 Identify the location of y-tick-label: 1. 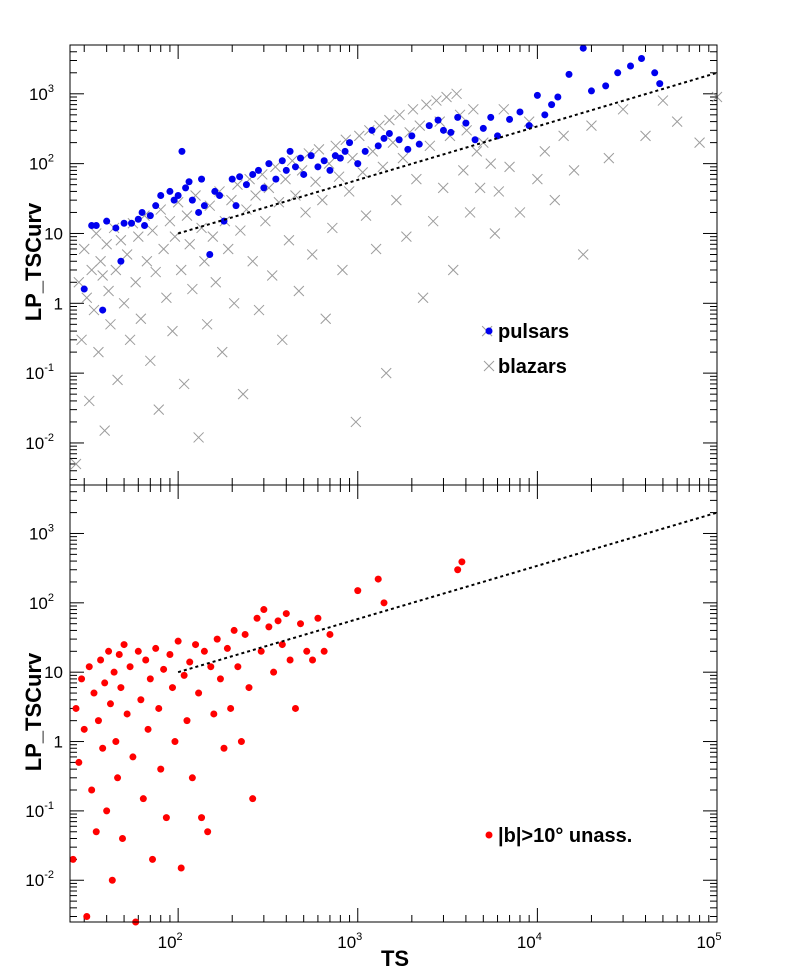
(58, 303).